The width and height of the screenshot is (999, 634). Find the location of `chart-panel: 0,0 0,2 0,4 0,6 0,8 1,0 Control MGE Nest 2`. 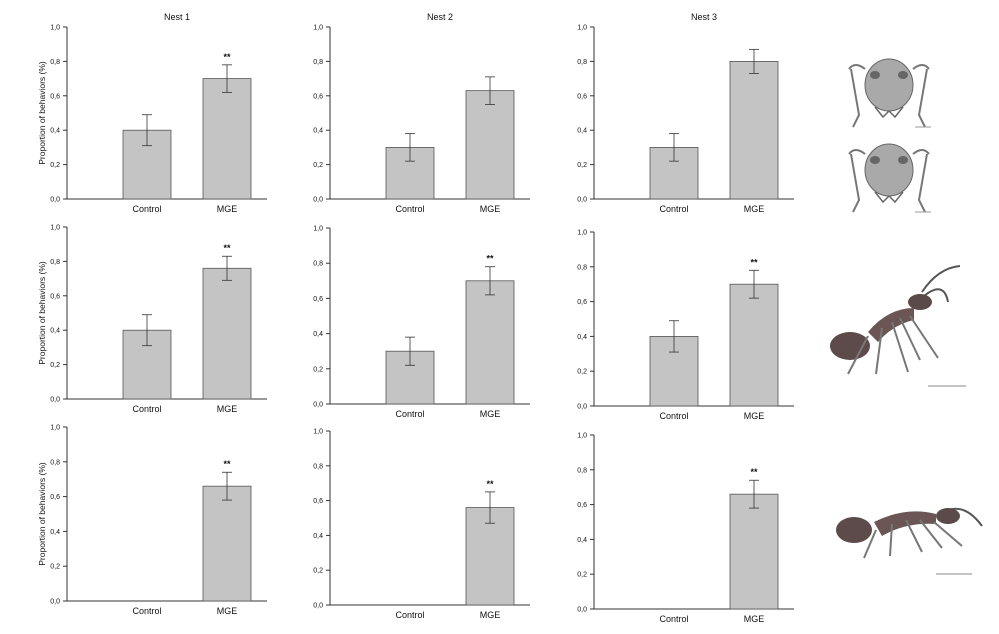

chart-panel: 0,0 0,2 0,4 0,6 0,8 1,0 Control MGE Nest 2 is located at coordinates (421, 113).